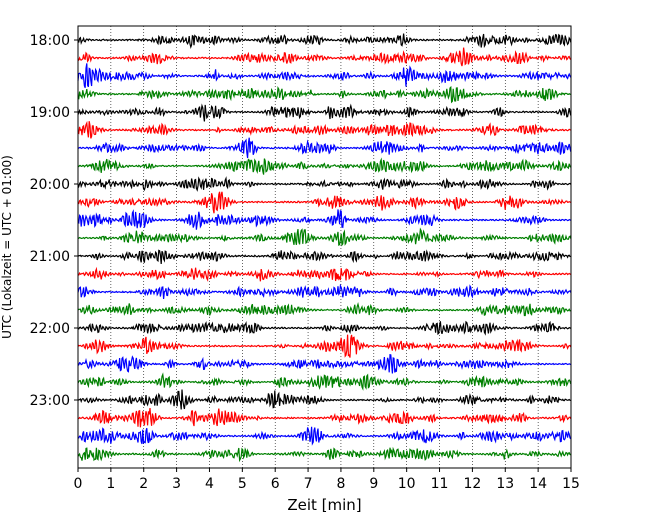  Describe the element at coordinates (472, 484) in the screenshot. I see `x-tick-label: 12` at that location.